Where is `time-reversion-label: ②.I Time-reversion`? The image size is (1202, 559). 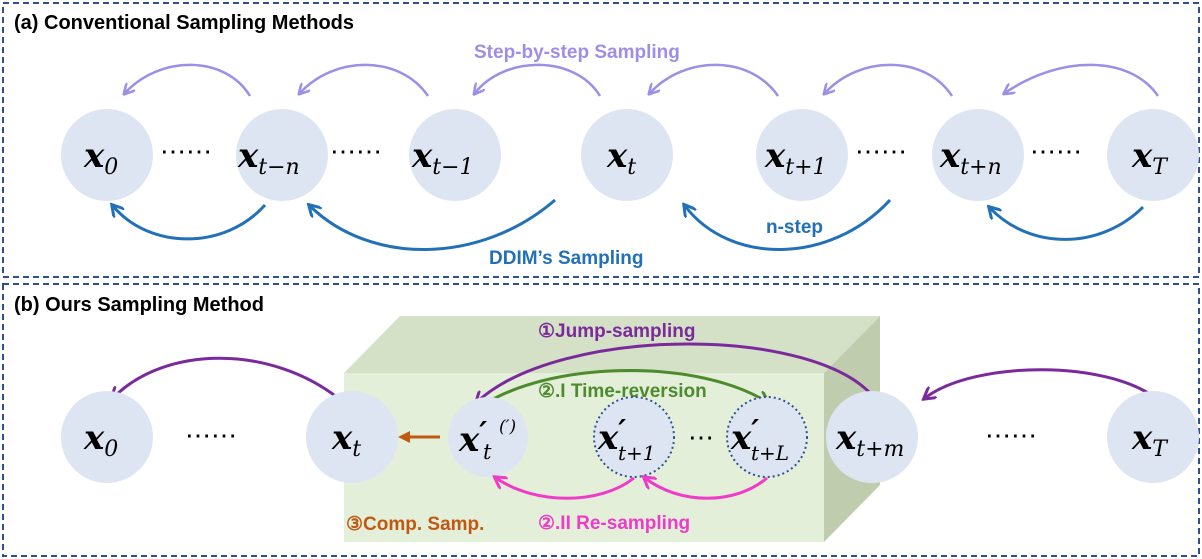
time-reversion-label: ②.I Time-reversion is located at coordinates (622, 391).